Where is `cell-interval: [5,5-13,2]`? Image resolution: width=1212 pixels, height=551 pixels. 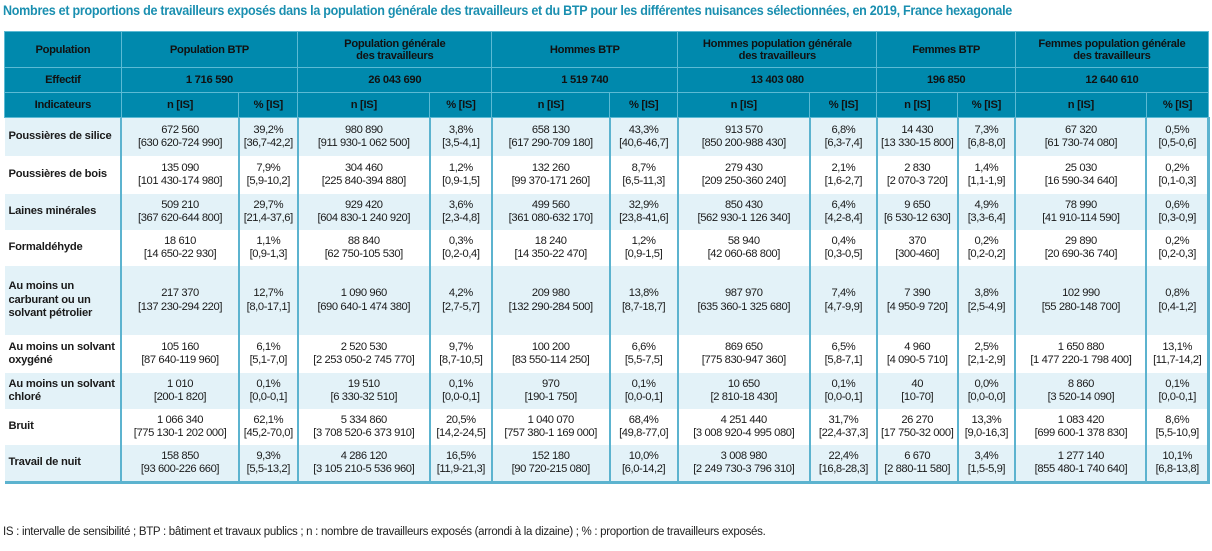 cell-interval: [5,5-13,2] is located at coordinates (268, 469).